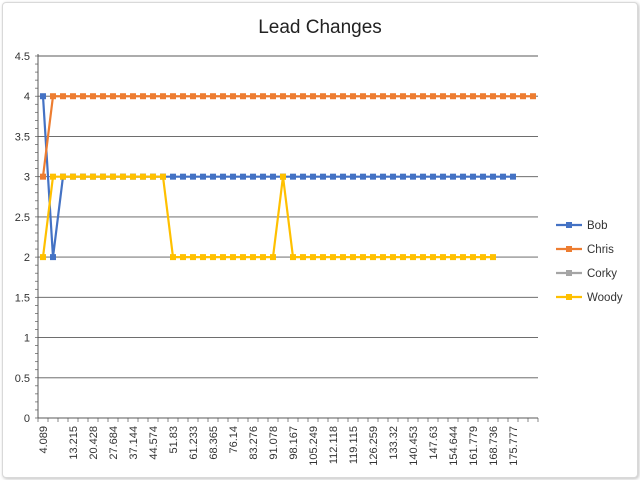 This screenshot has height=480, width=640. I want to click on legend-label-bob: Bob, so click(597, 226).